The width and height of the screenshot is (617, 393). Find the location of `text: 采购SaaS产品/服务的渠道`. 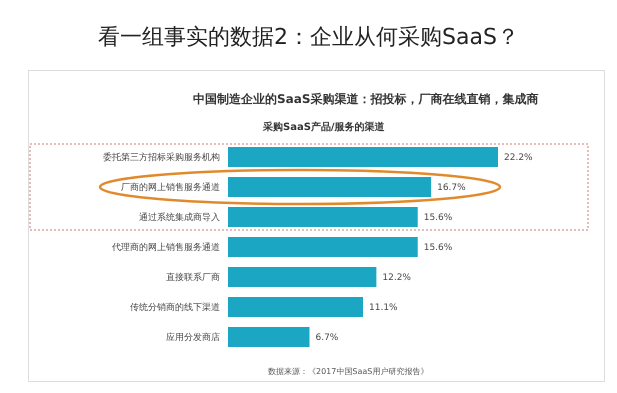

text: 采购SaaS产品/服务的渠道 is located at coordinates (324, 127).